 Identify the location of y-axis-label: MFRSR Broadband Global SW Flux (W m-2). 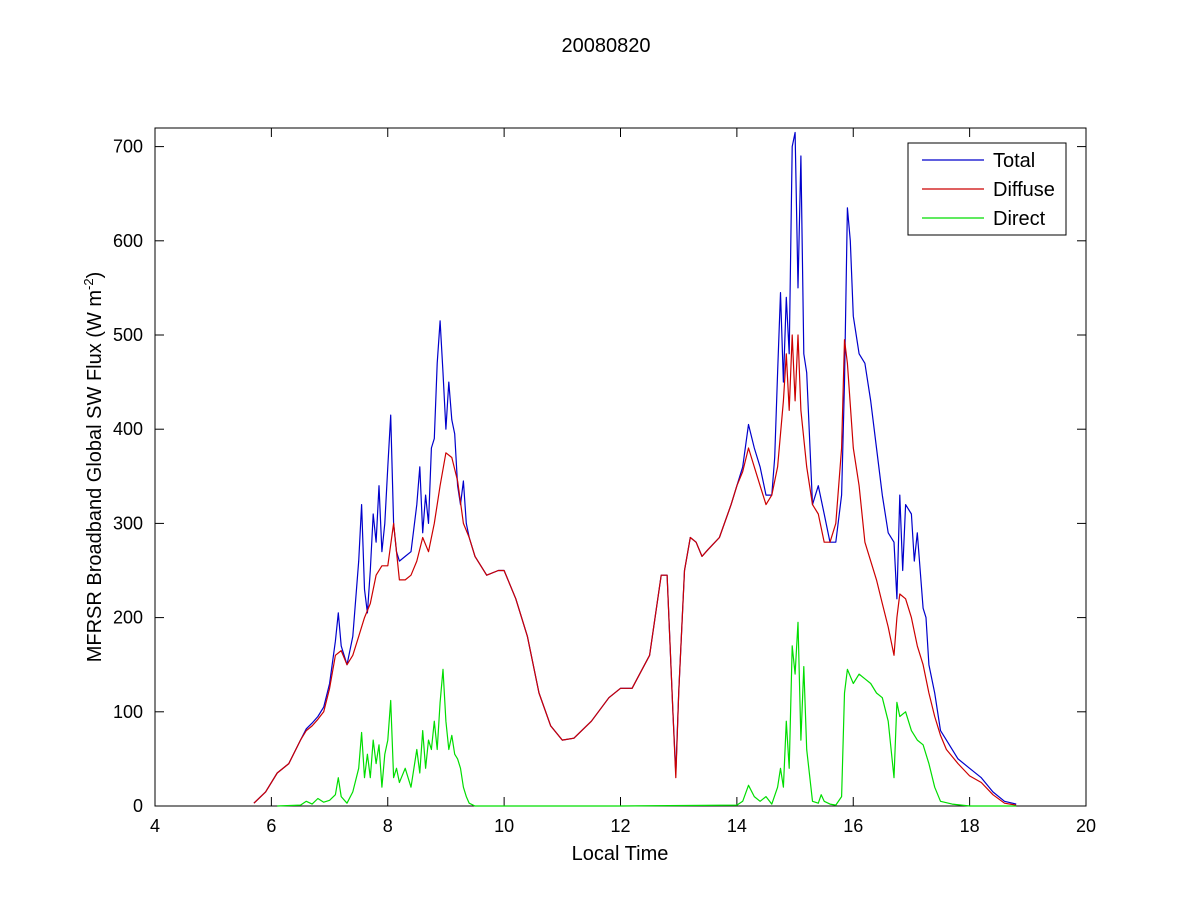
(93, 467).